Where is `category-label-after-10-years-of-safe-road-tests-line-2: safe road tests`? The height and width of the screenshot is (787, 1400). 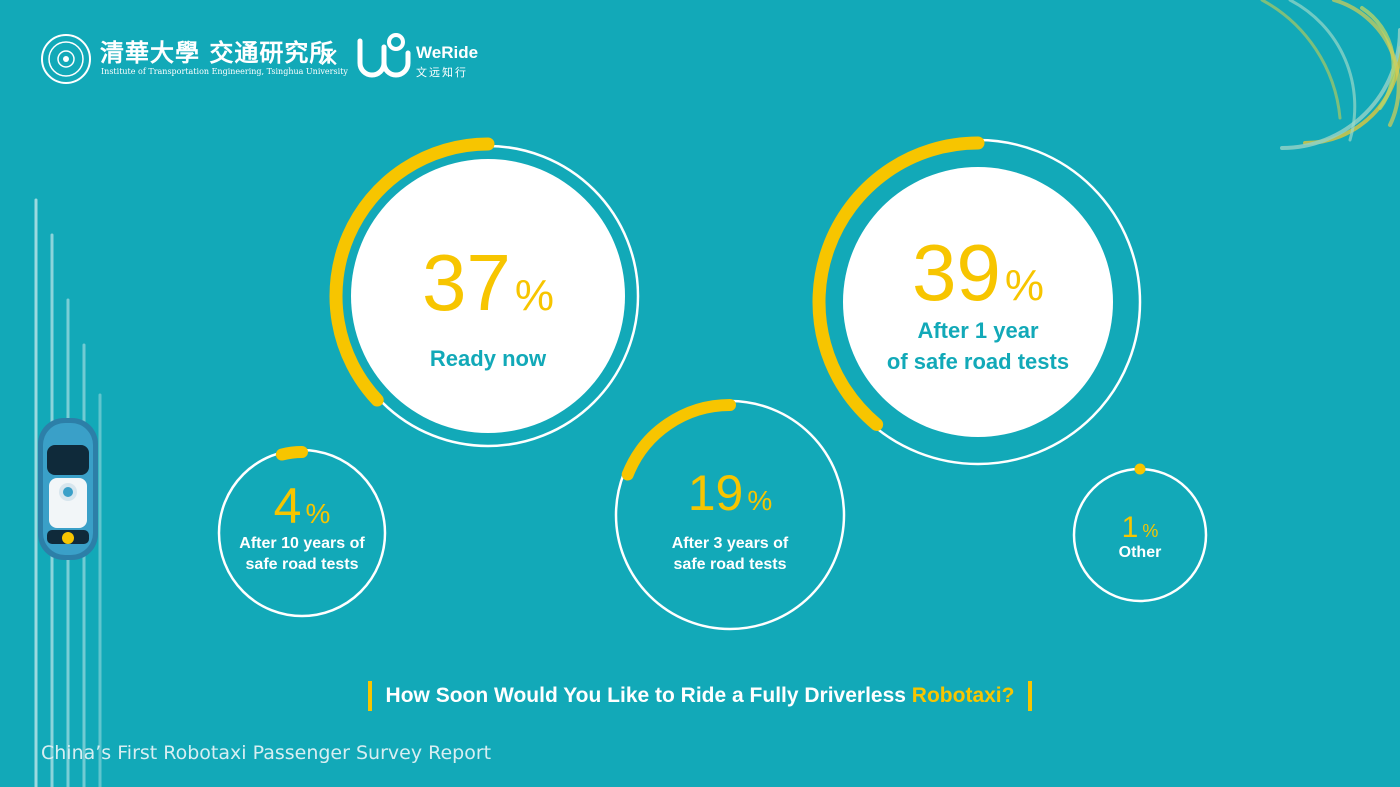
category-label-after-10-years-of-safe-road-tests-line-2: safe road tests is located at coordinates (302, 564).